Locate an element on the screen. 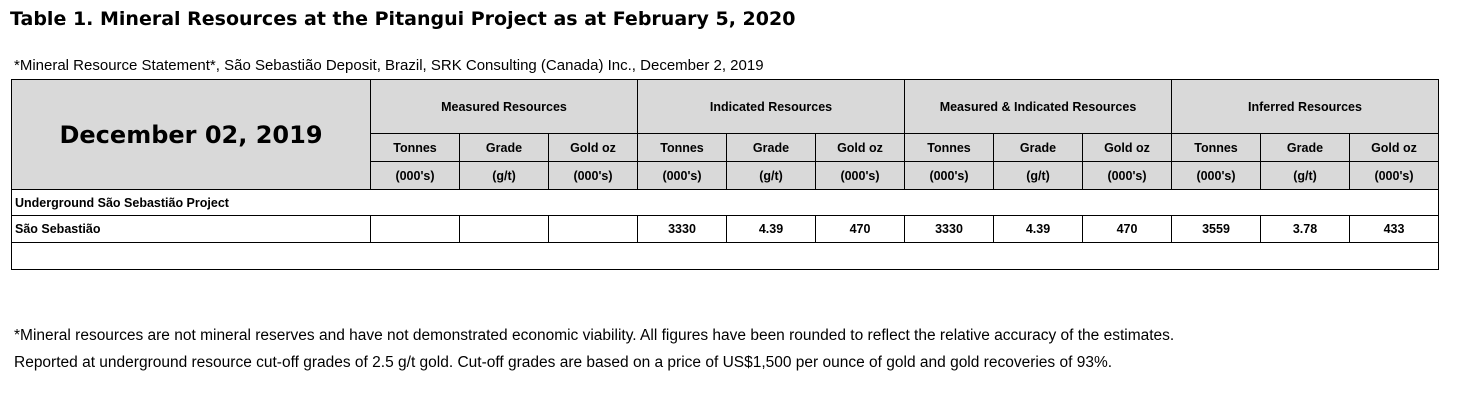  value-cell: 3559 is located at coordinates (1216, 229).